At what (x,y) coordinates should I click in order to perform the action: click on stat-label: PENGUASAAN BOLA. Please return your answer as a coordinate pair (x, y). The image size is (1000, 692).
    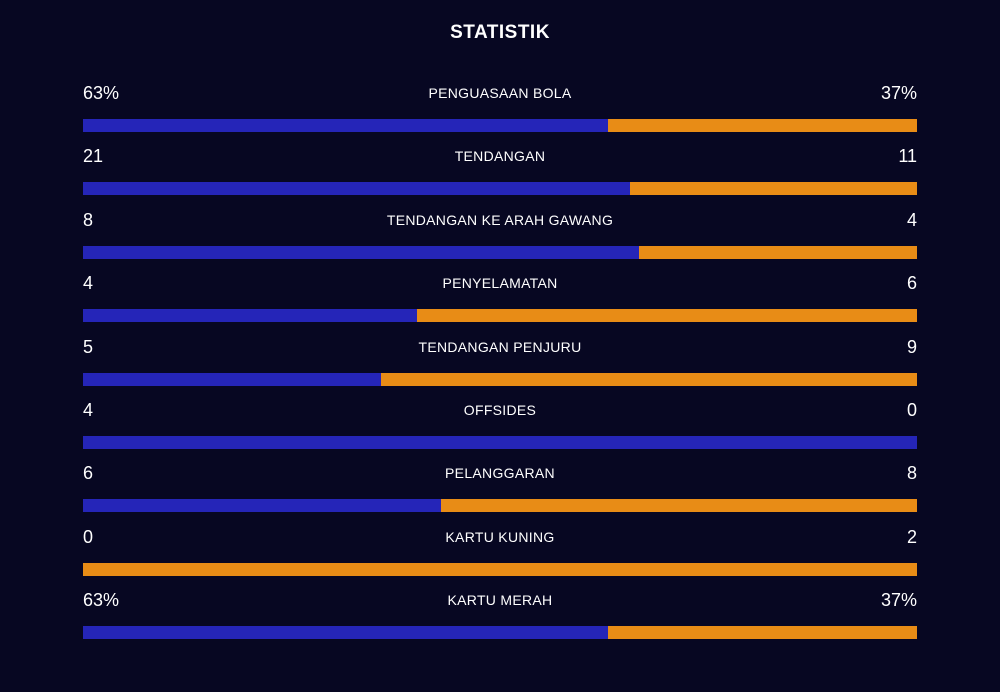
    Looking at the image, I should click on (500, 93).